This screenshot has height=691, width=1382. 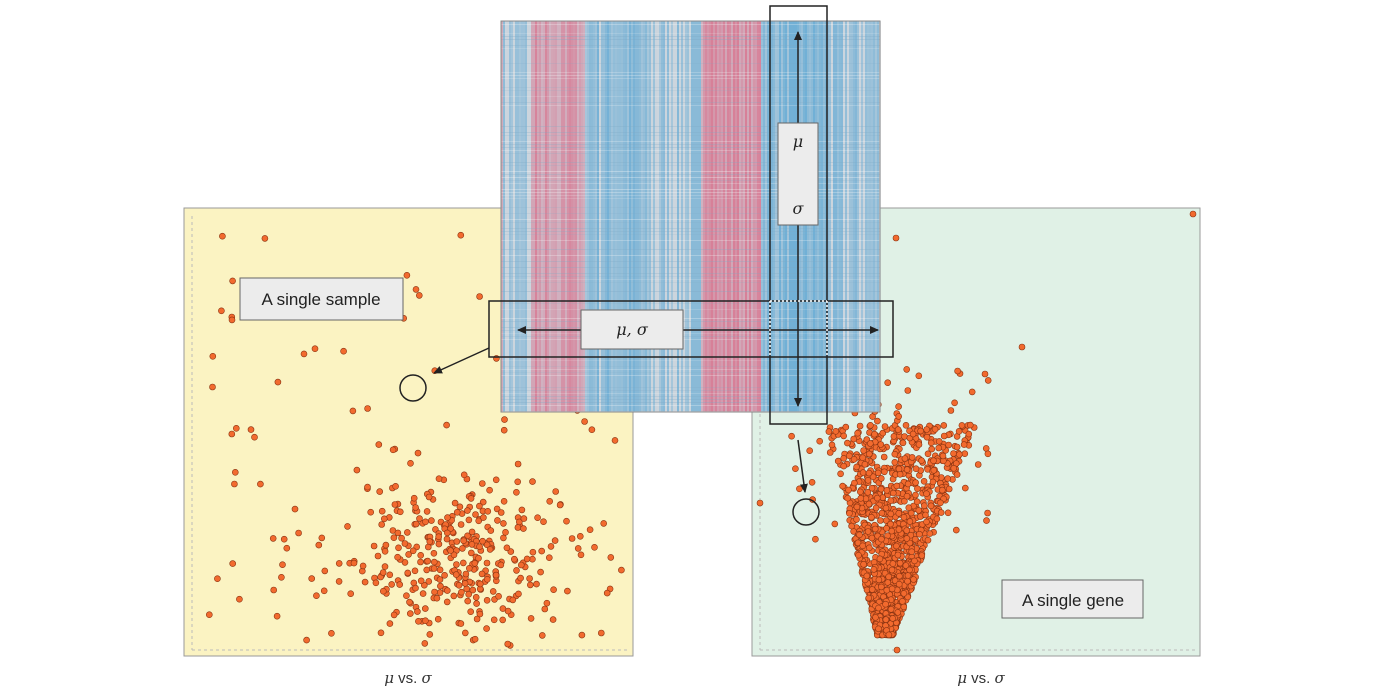 I want to click on row-selection-frame, so click(x=691, y=329).